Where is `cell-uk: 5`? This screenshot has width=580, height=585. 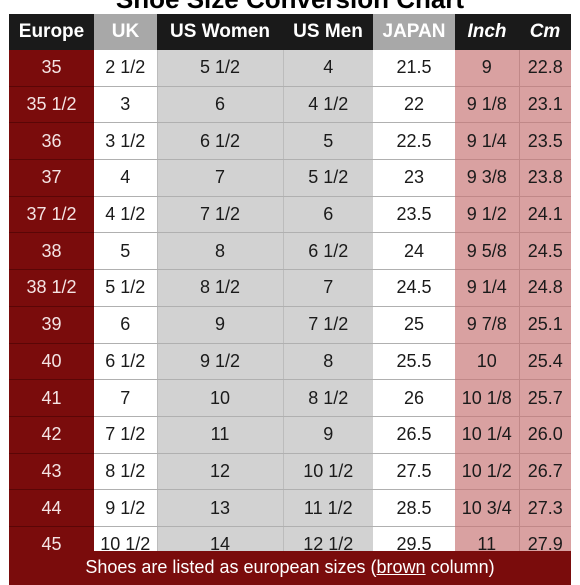
cell-uk: 5 is located at coordinates (125, 251).